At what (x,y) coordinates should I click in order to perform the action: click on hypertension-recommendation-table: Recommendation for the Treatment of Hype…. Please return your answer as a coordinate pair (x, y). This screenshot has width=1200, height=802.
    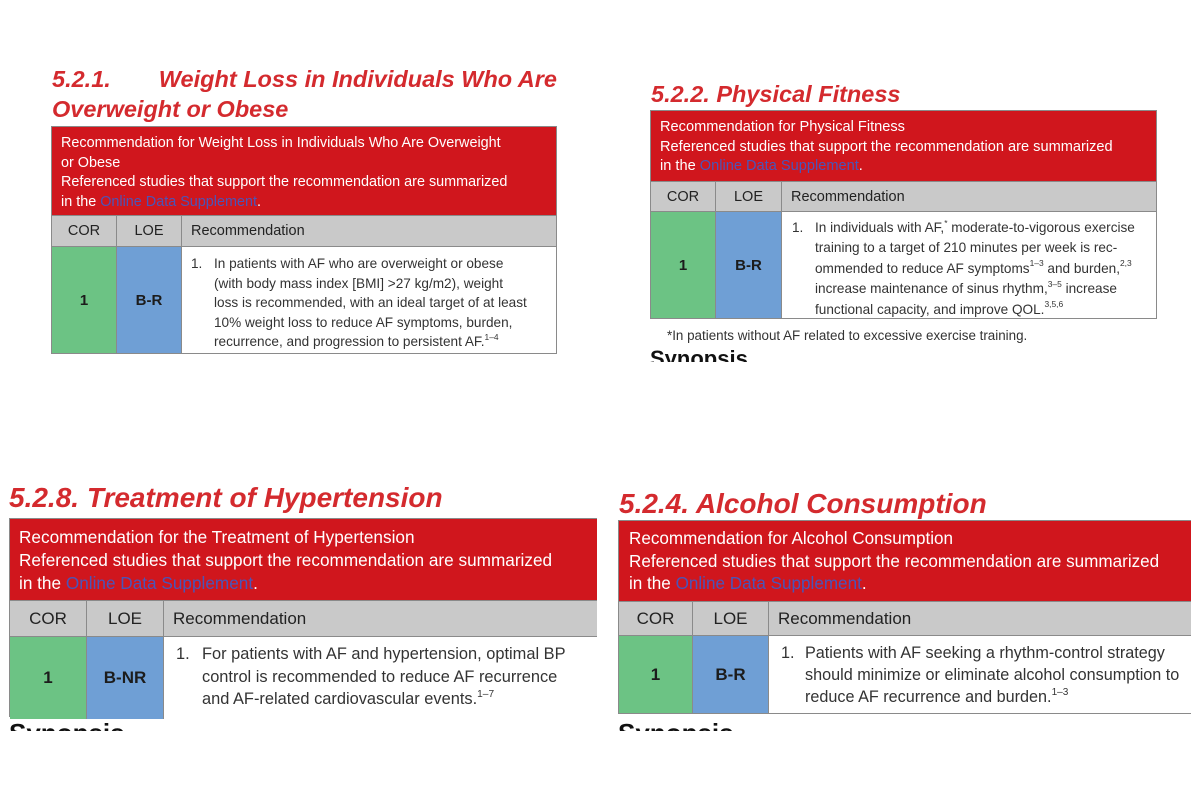
    Looking at the image, I should click on (303, 618).